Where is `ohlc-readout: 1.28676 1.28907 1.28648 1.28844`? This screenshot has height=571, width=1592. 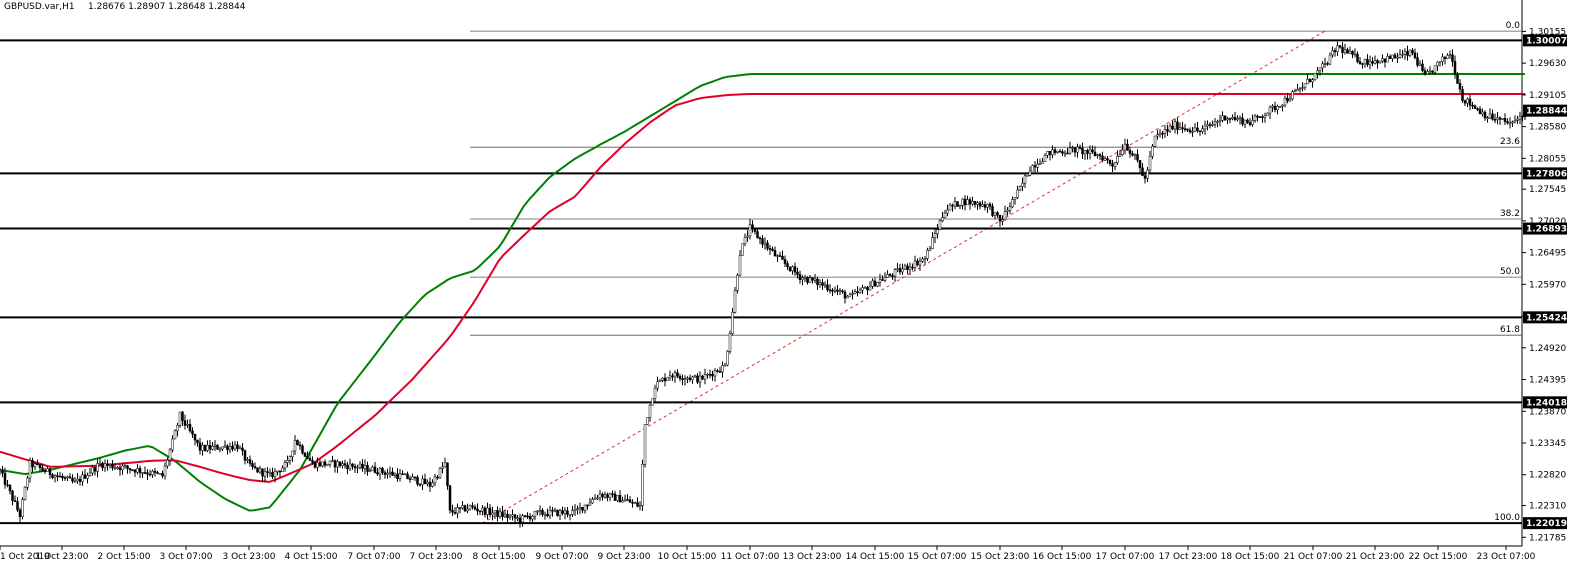
ohlc-readout: 1.28676 1.28907 1.28648 1.28844 is located at coordinates (167, 7).